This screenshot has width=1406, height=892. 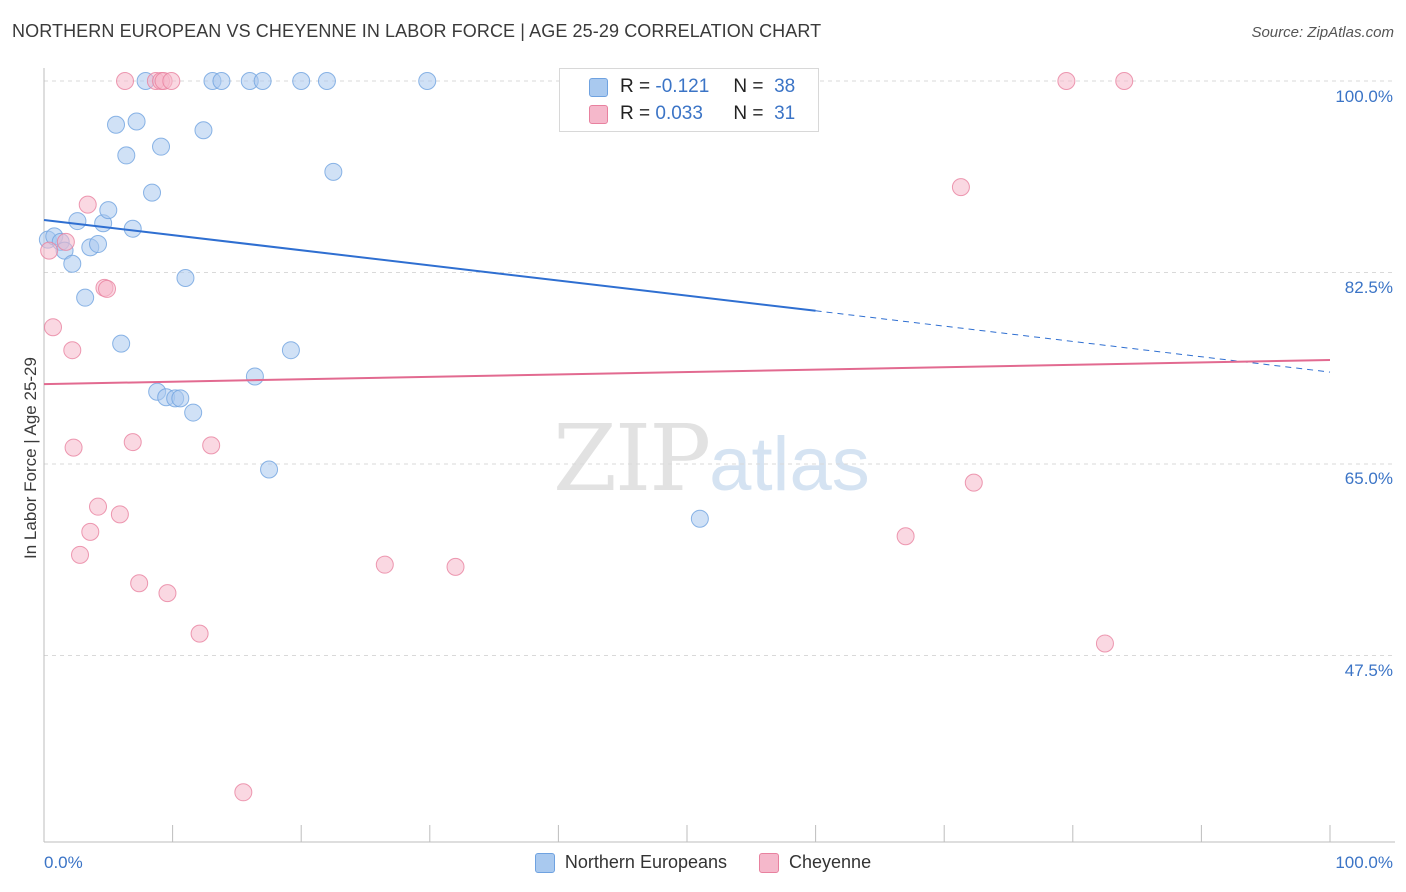 I want to click on chart-legend: Northern Europeans Cheyenne, so click(x=703, y=862).